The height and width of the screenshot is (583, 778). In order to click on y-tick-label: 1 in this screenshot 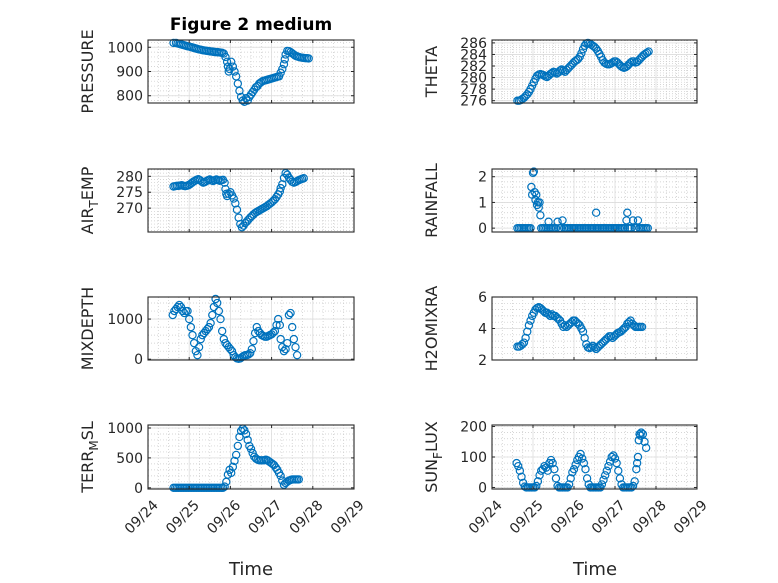, I will do `click(482, 203)`.